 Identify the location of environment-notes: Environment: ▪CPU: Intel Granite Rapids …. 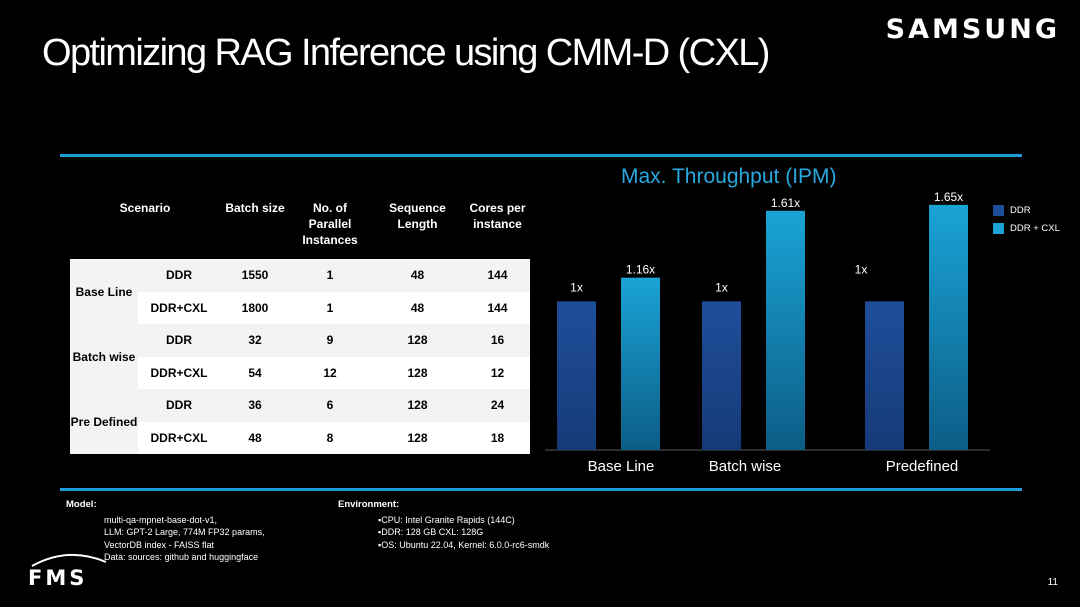
(443, 525).